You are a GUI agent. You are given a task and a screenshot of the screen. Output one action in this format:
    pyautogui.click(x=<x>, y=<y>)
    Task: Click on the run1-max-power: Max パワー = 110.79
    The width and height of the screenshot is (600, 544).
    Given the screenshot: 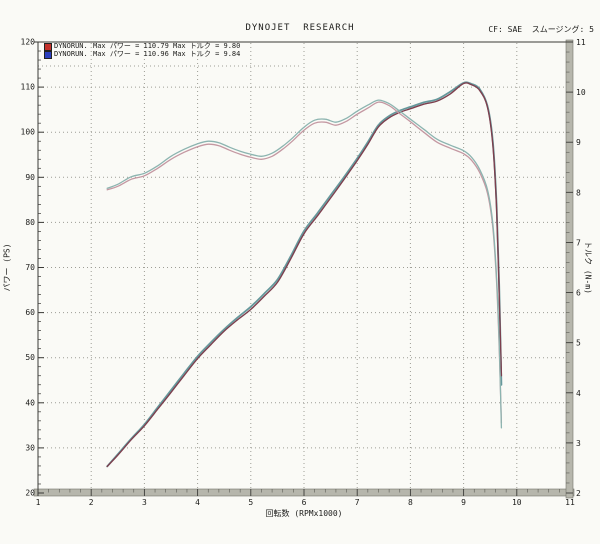 What is the action you would take?
    pyautogui.click(x=131, y=46)
    